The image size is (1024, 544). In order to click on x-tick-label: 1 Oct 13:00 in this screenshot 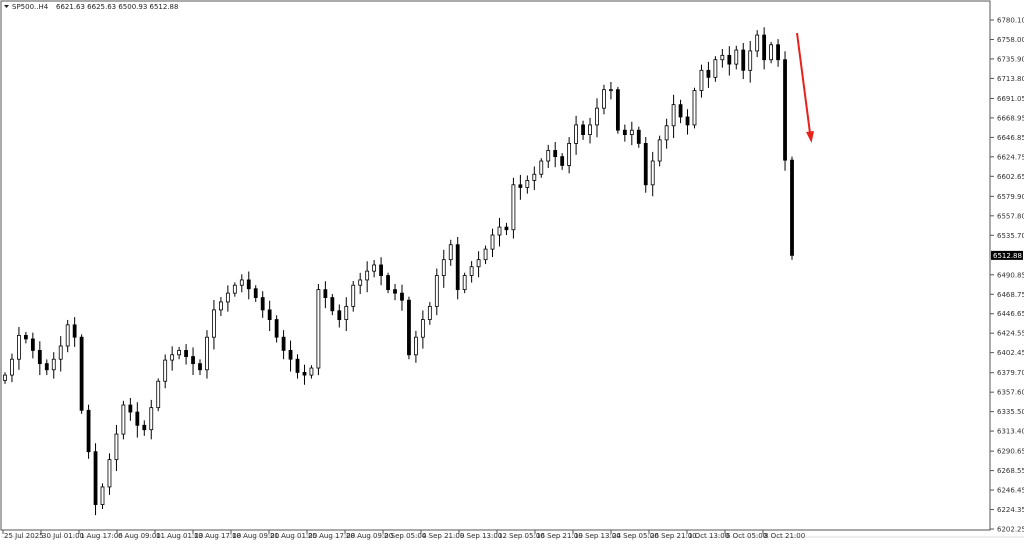, I will do `click(708, 536)`.